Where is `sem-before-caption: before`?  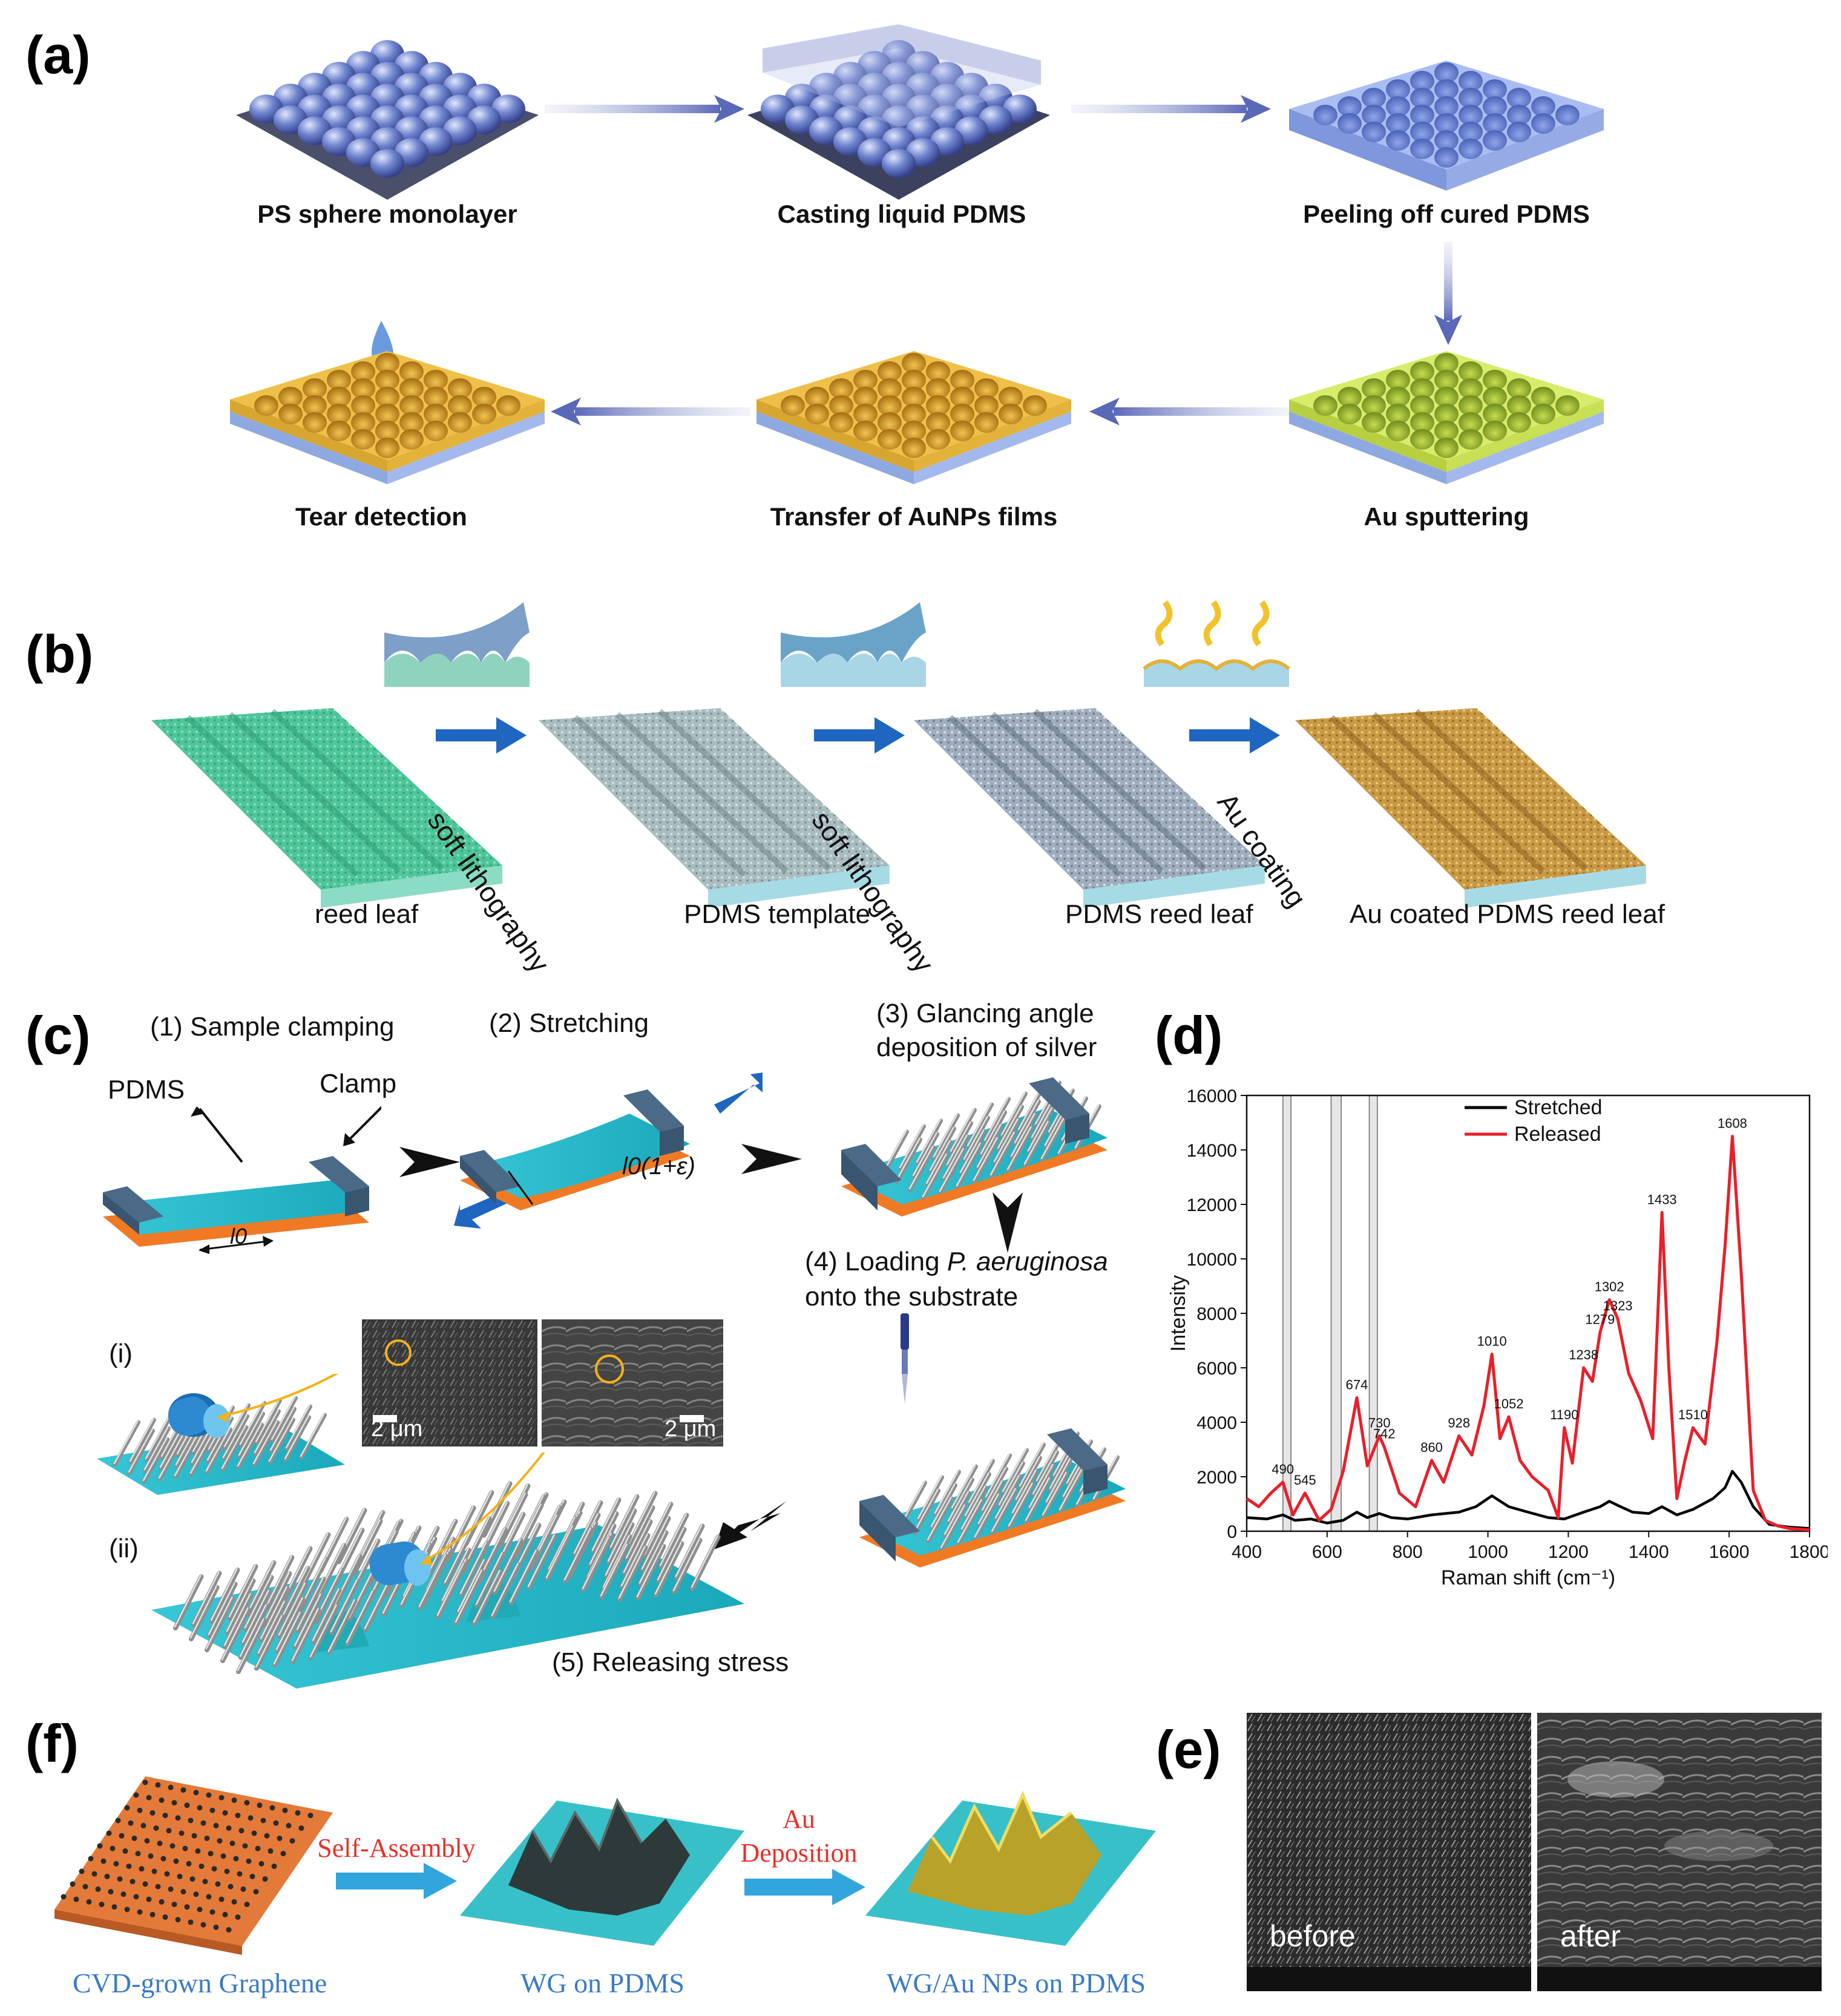 sem-before-caption: before is located at coordinates (1313, 1936).